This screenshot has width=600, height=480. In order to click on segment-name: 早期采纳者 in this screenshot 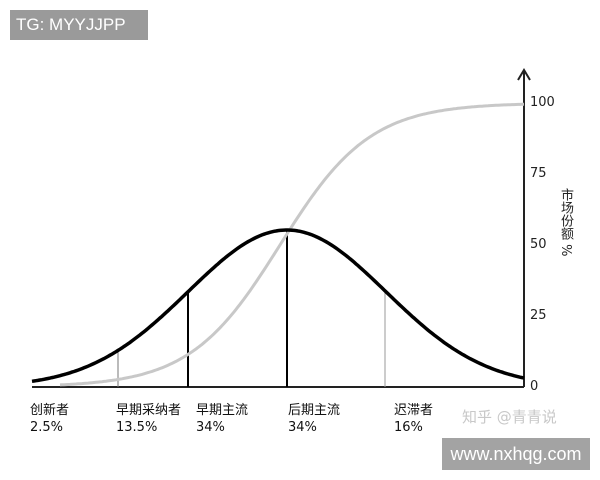, I will do `click(149, 410)`.